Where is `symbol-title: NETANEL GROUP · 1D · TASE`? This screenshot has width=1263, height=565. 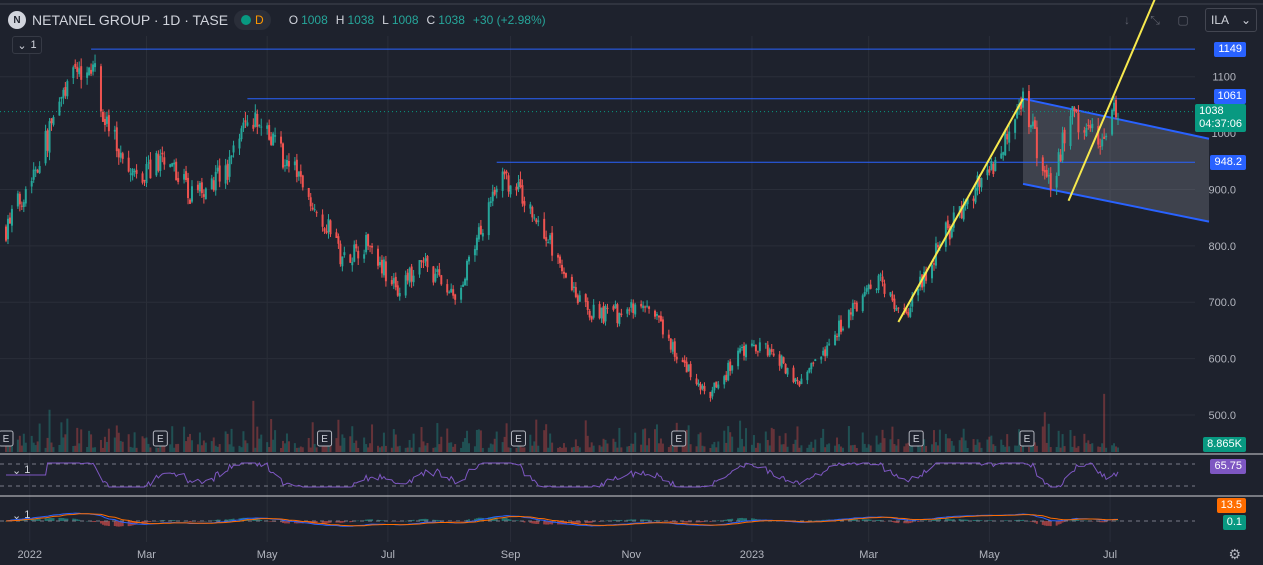
symbol-title: NETANEL GROUP · 1D · TASE is located at coordinates (130, 20).